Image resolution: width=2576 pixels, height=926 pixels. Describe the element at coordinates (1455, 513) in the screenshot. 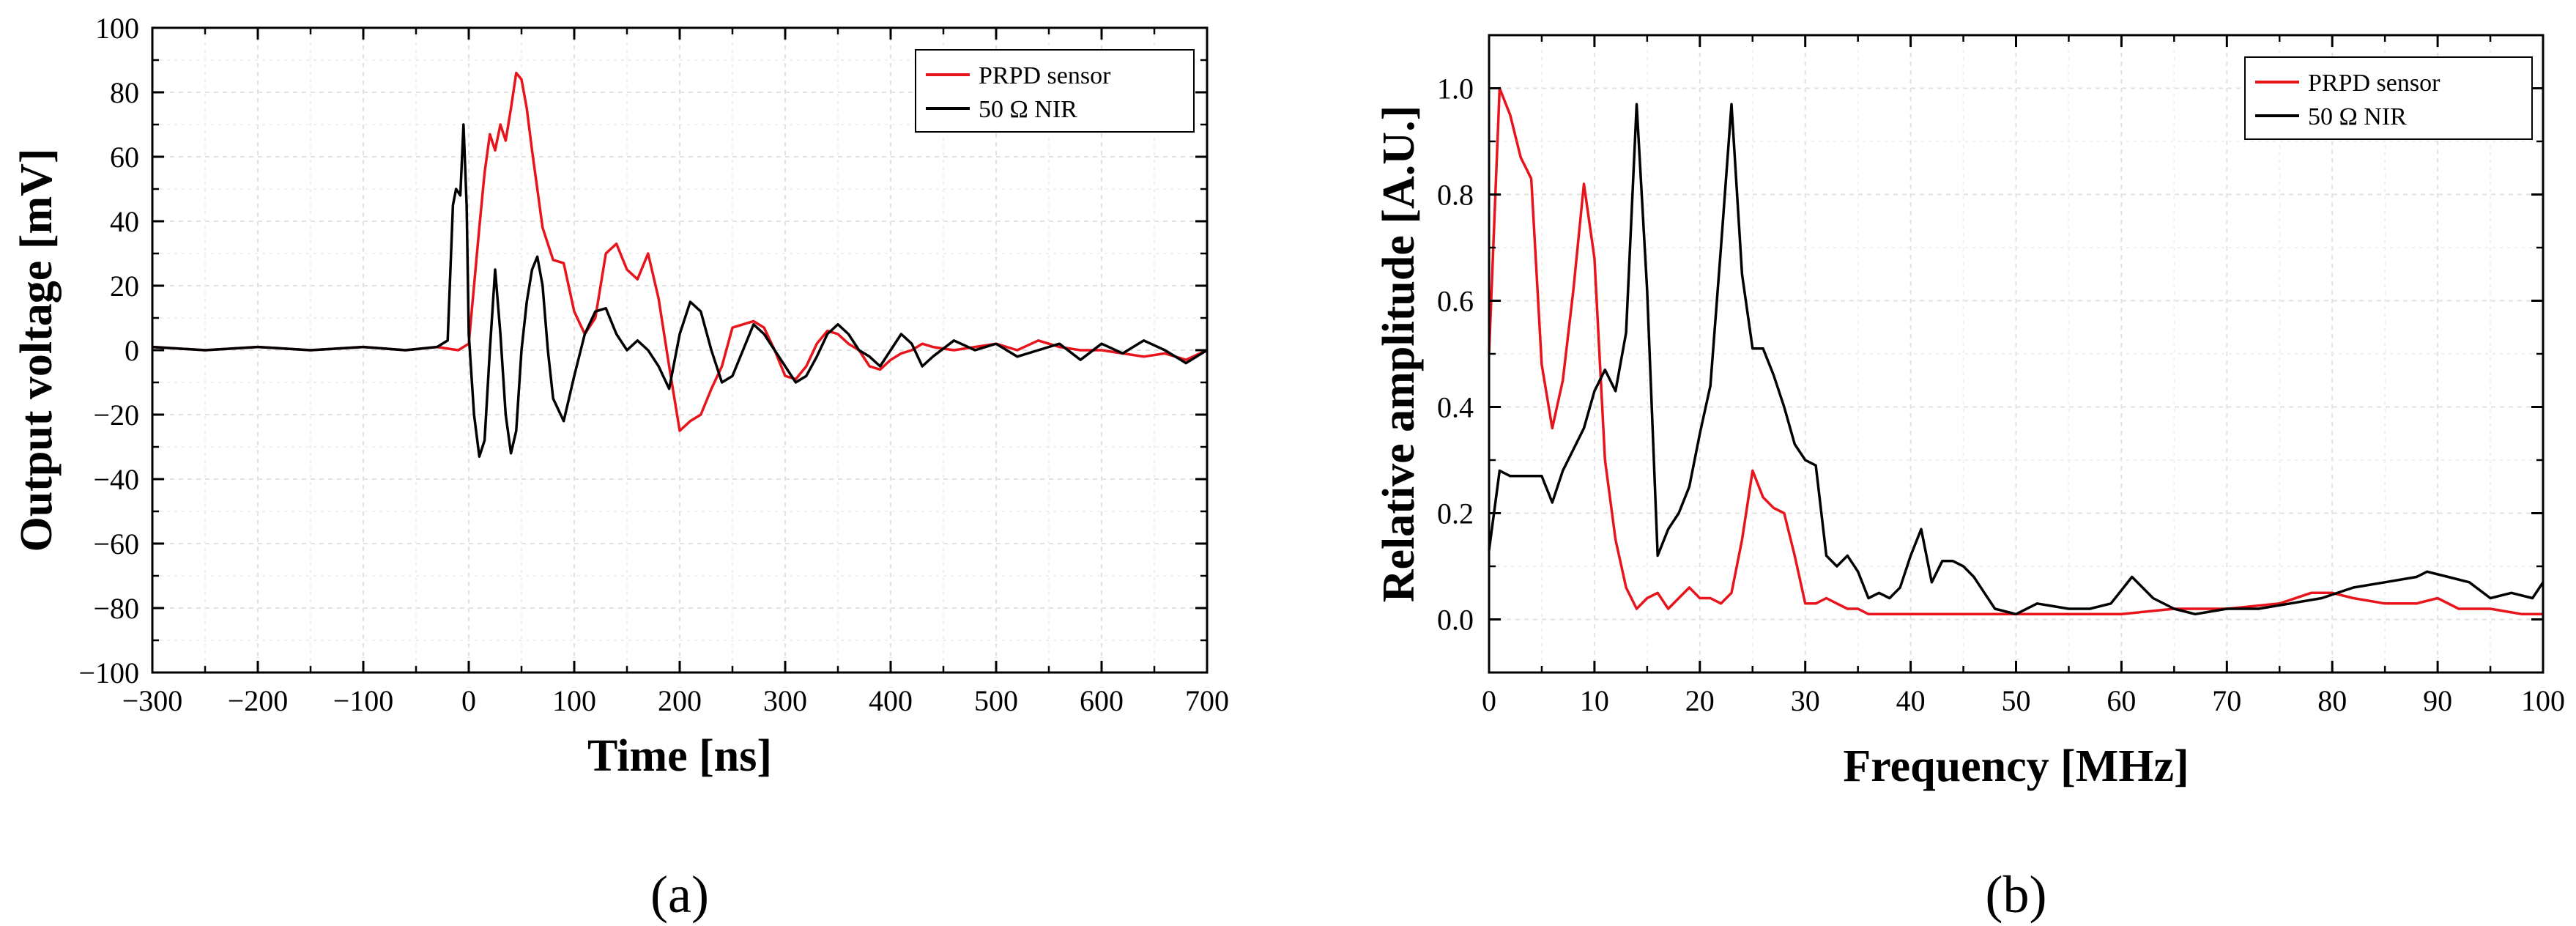

I see `y-tick-label: 0.2` at that location.